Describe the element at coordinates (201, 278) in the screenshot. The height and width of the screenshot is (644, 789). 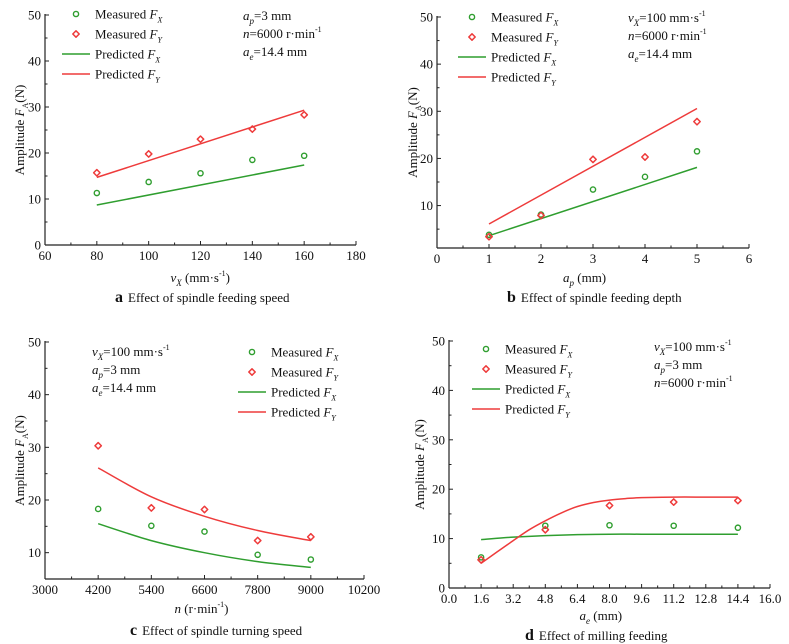
I see `x-axis-title: vX (mm·s-1)` at that location.